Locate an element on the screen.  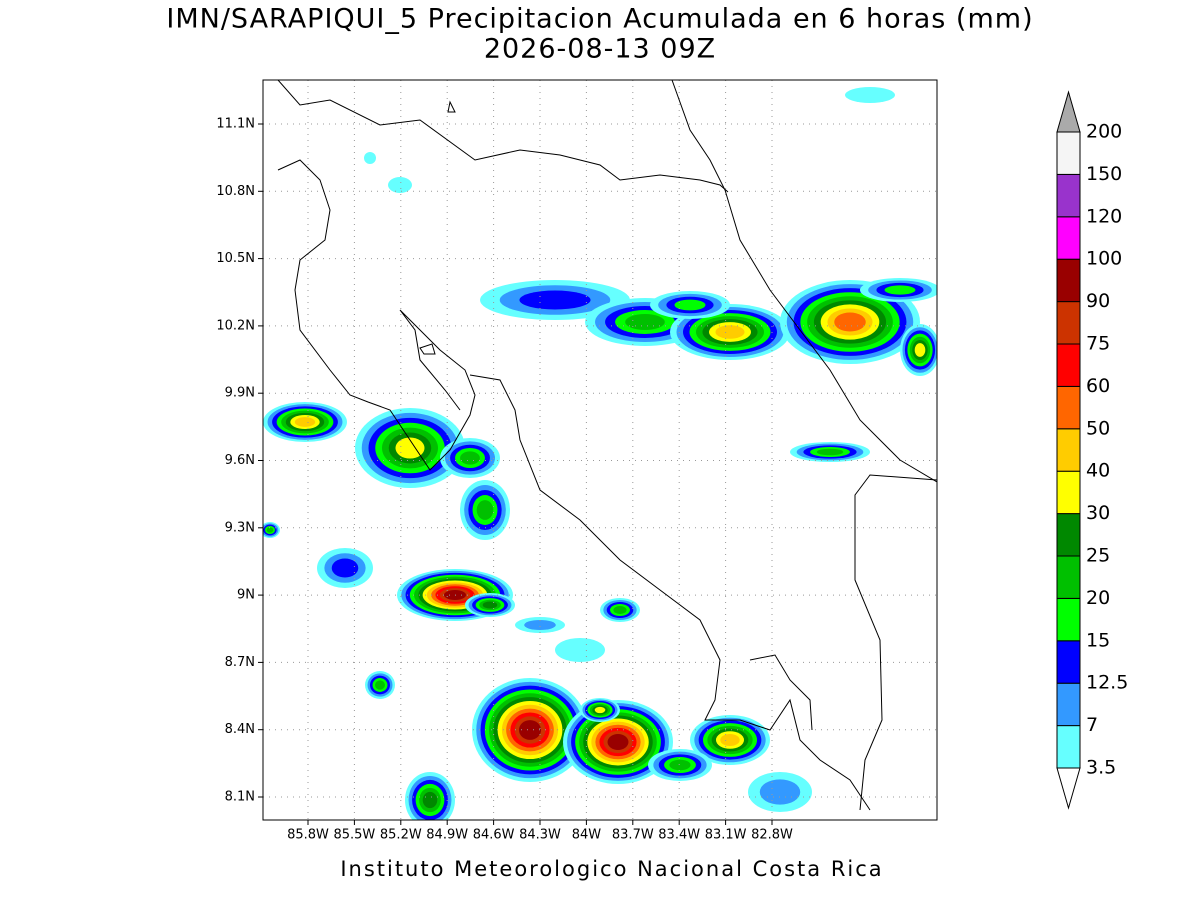
caribbean-coast is located at coordinates (804, 281).